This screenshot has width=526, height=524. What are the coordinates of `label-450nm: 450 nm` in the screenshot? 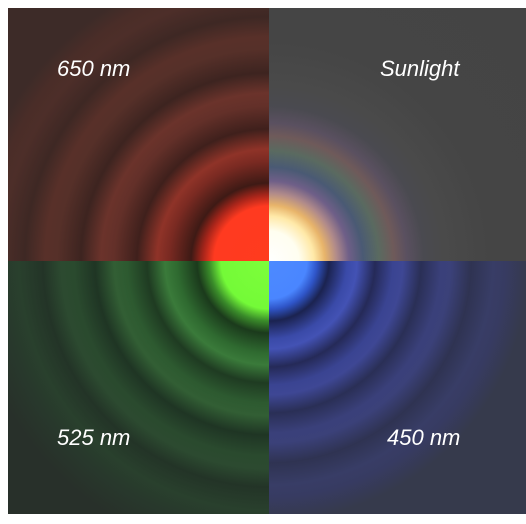 It's located at (424, 437).